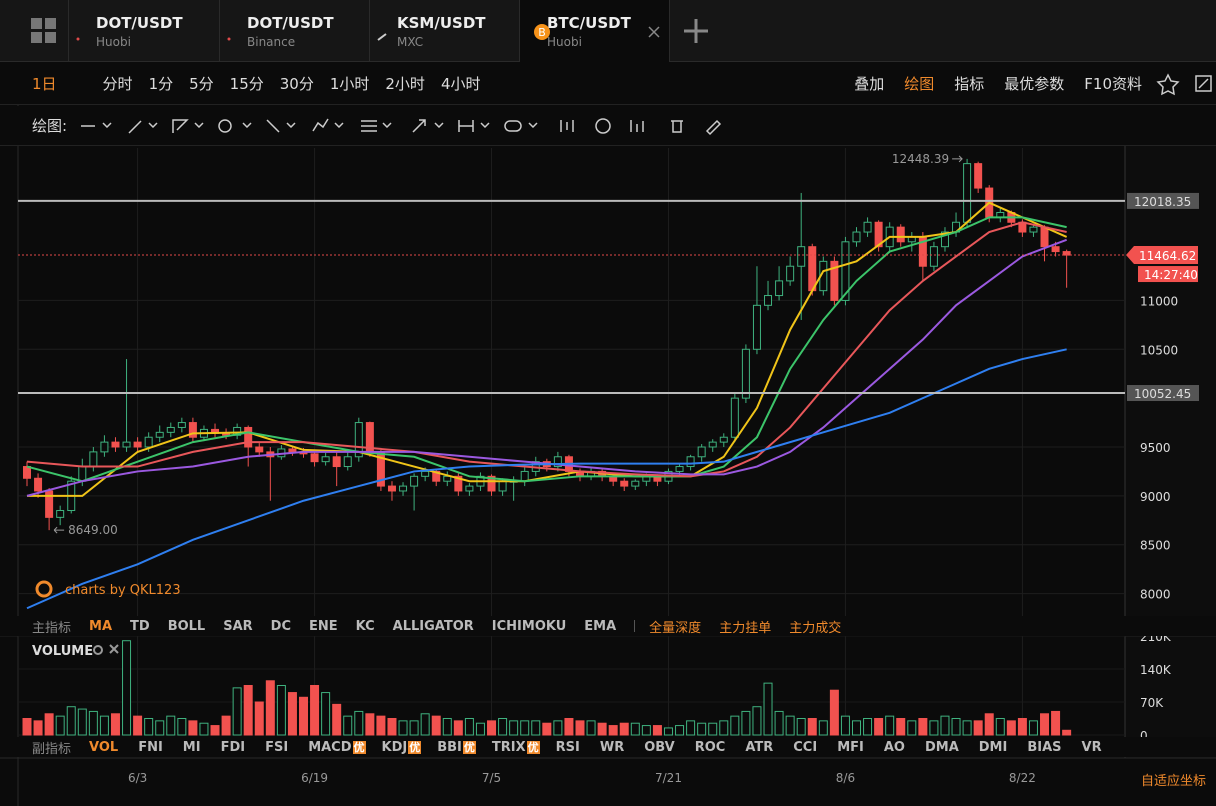  What do you see at coordinates (44, 589) in the screenshot?
I see `watermark-logo` at bounding box center [44, 589].